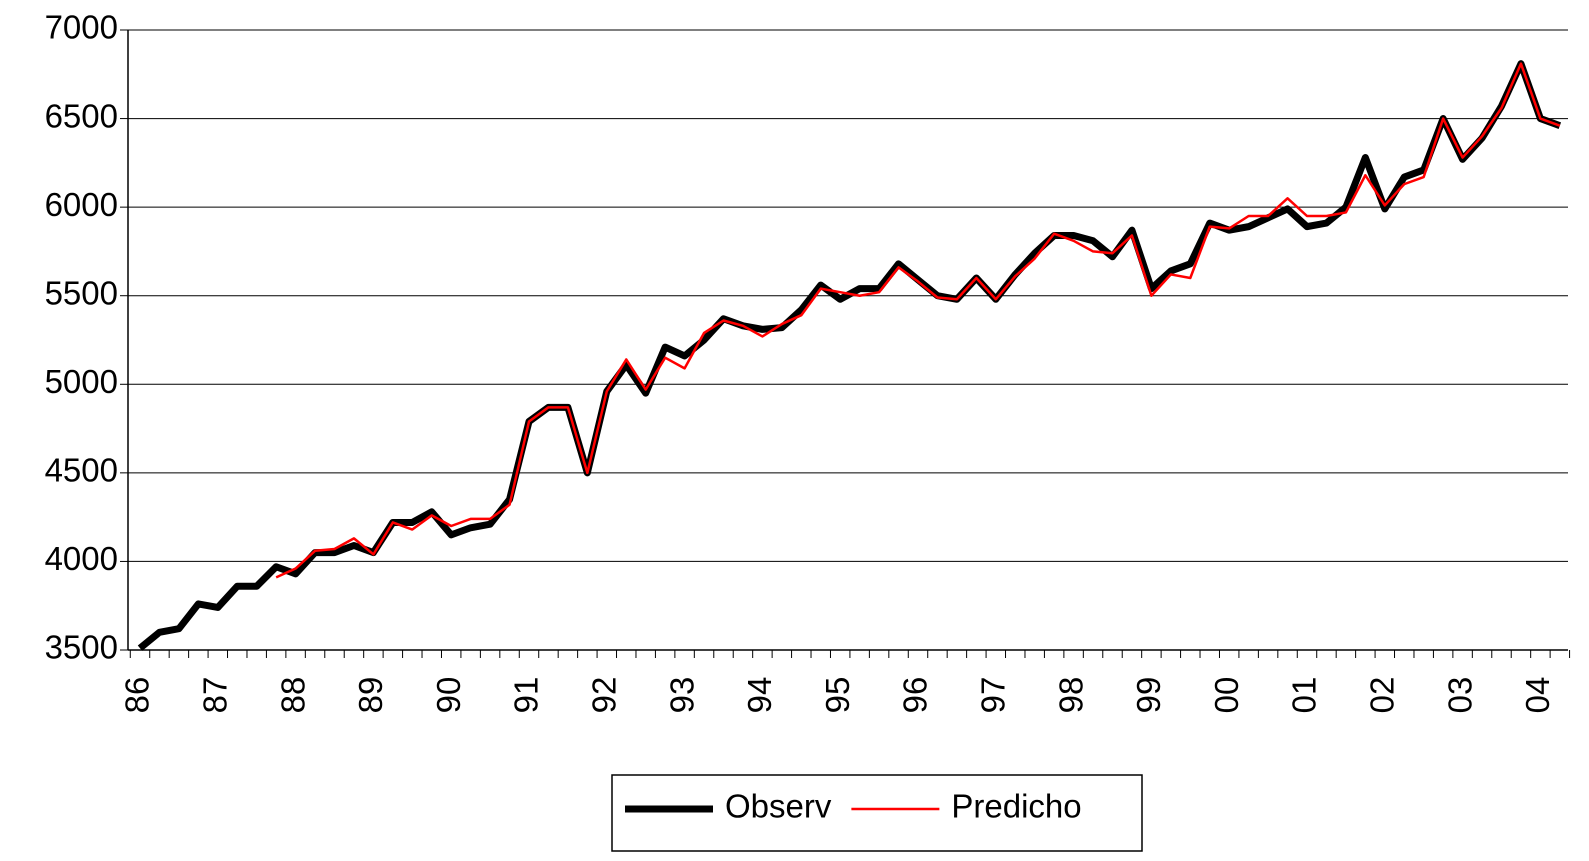 The width and height of the screenshot is (1589, 861). I want to click on x-tick-label: 90, so click(448, 695).